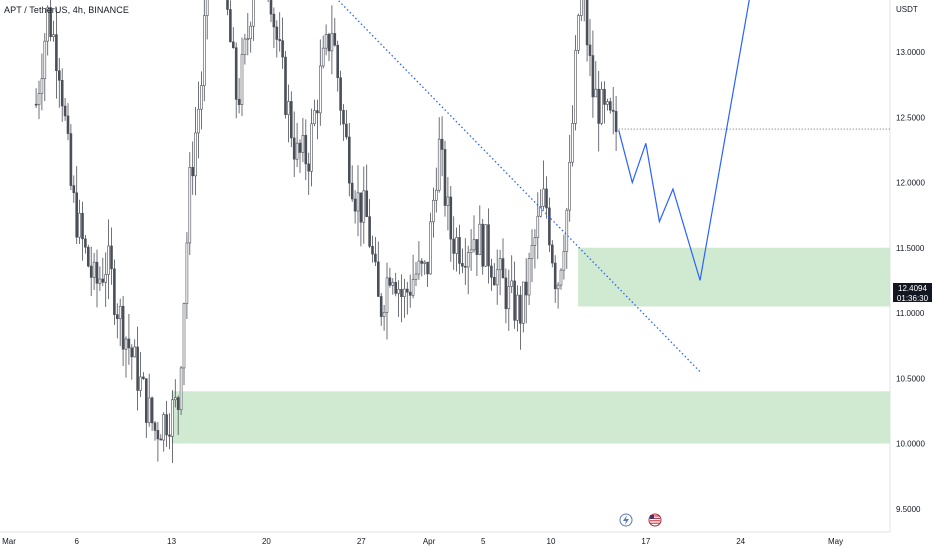 This screenshot has height=555, width=932. What do you see at coordinates (912, 298) in the screenshot?
I see `bar-countdown: 01:36:30` at bounding box center [912, 298].